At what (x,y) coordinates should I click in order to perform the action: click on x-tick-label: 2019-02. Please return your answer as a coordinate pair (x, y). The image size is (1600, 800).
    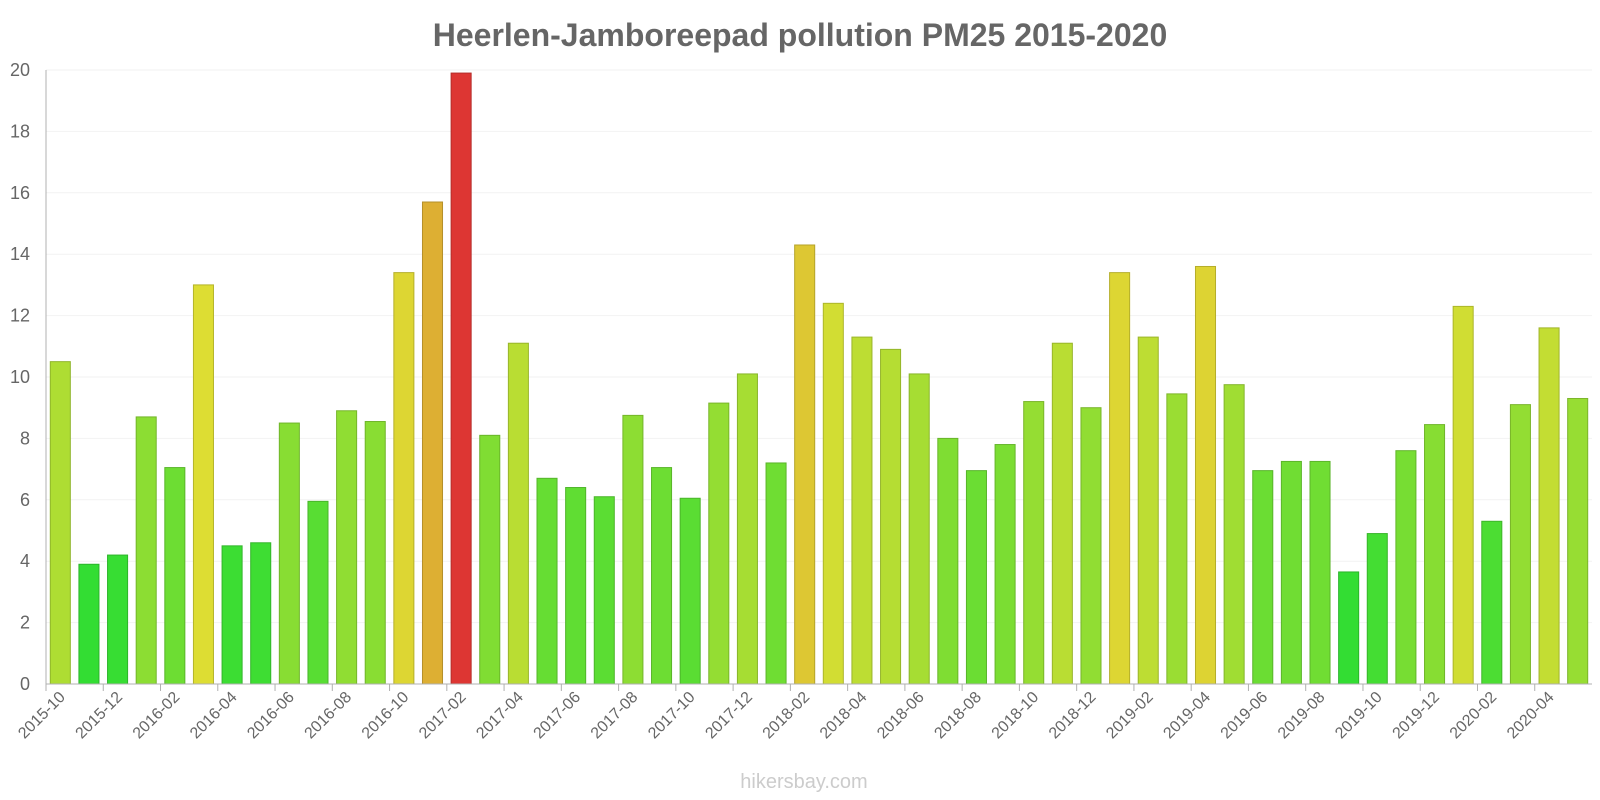
    Looking at the image, I should click on (1130, 716).